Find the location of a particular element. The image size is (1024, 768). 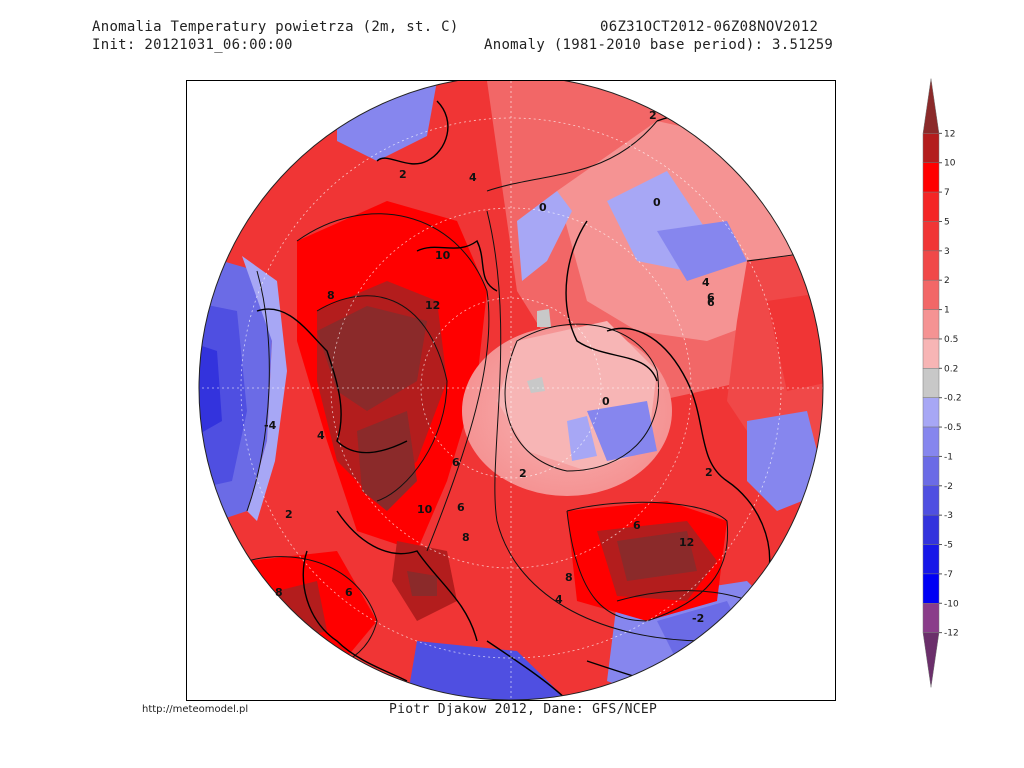

init-time: Init: 20121031_06:00:00 is located at coordinates (192, 45).